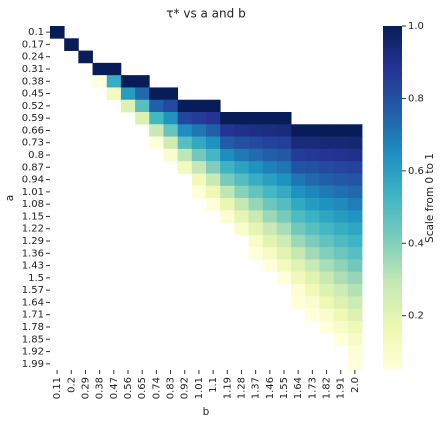 This screenshot has height=424, width=443. Describe the element at coordinates (36, 278) in the screenshot. I see `y-tick-label: 1.5` at that location.